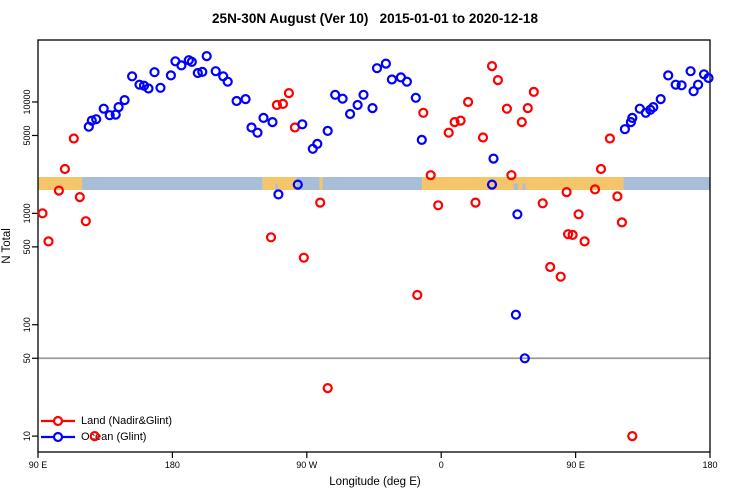  I want to click on y-axis-title: N Total, so click(7, 246).